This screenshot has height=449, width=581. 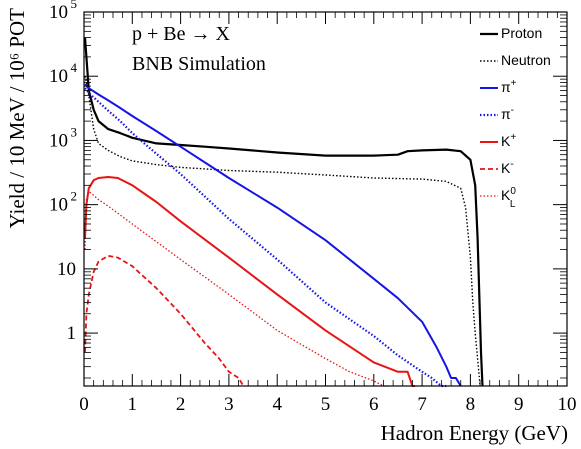 What do you see at coordinates (74, 5) in the screenshot?
I see `y-tick-exponent: 5` at bounding box center [74, 5].